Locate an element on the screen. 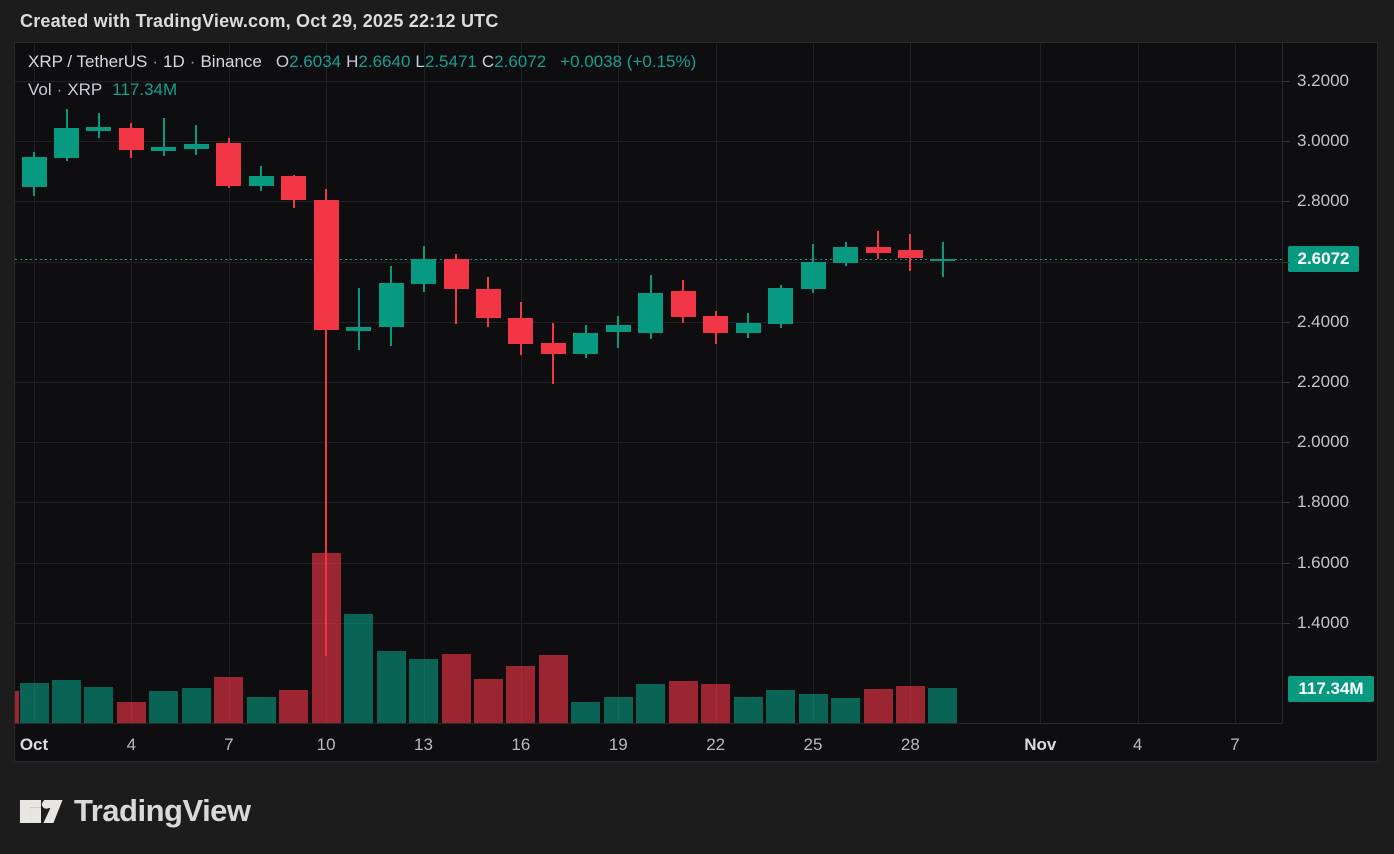 This screenshot has width=1394, height=854. exchange-label: Binance is located at coordinates (231, 61).